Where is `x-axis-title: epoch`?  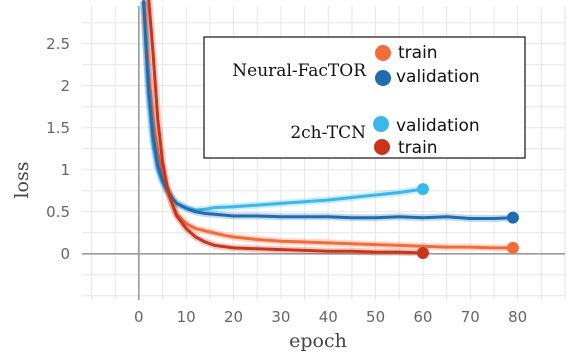
x-axis-title: epoch is located at coordinates (318, 341).